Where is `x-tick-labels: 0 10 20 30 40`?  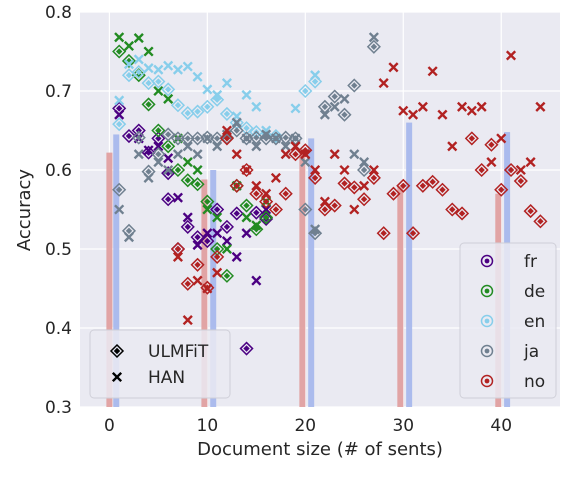 x-tick-labels: 0 10 20 30 40 is located at coordinates (308, 426).